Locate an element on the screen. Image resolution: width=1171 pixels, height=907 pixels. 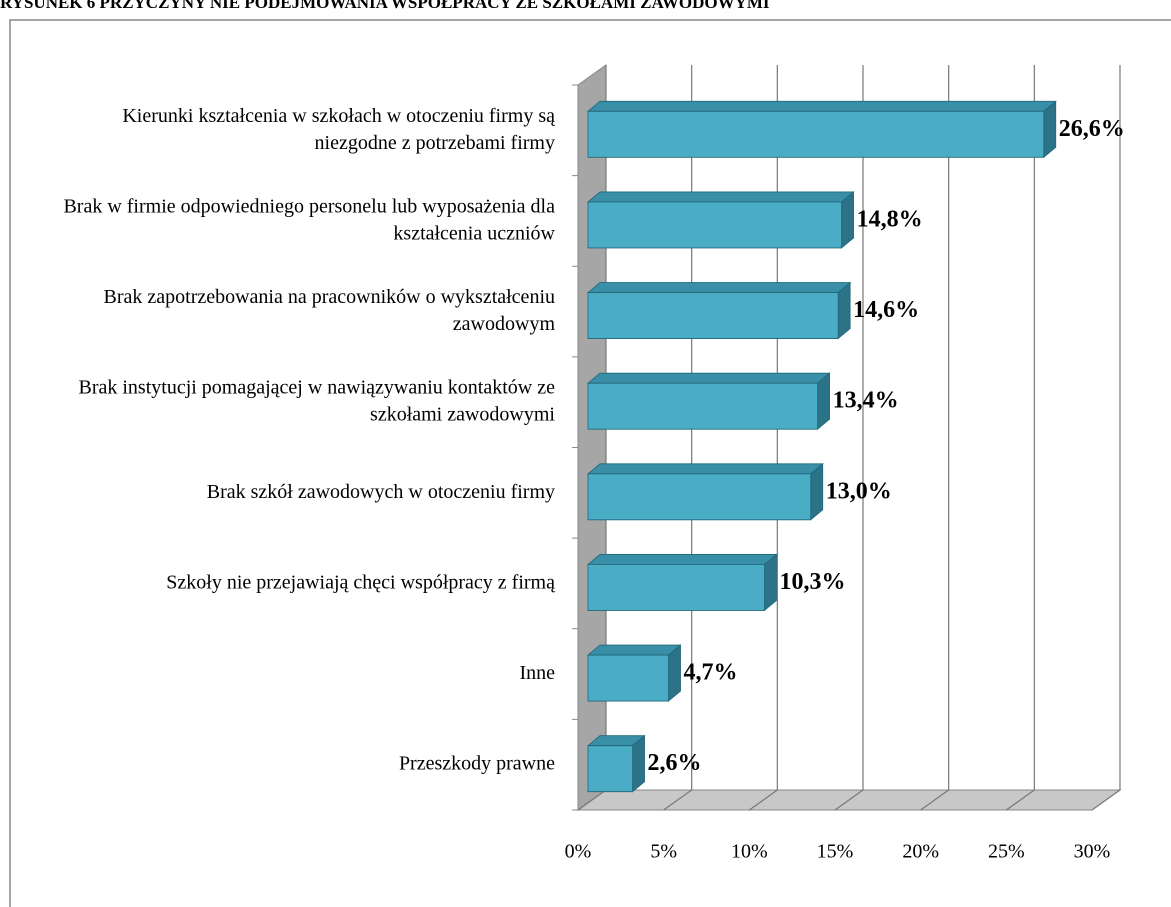
value-label: 14,8% is located at coordinates (890, 219).